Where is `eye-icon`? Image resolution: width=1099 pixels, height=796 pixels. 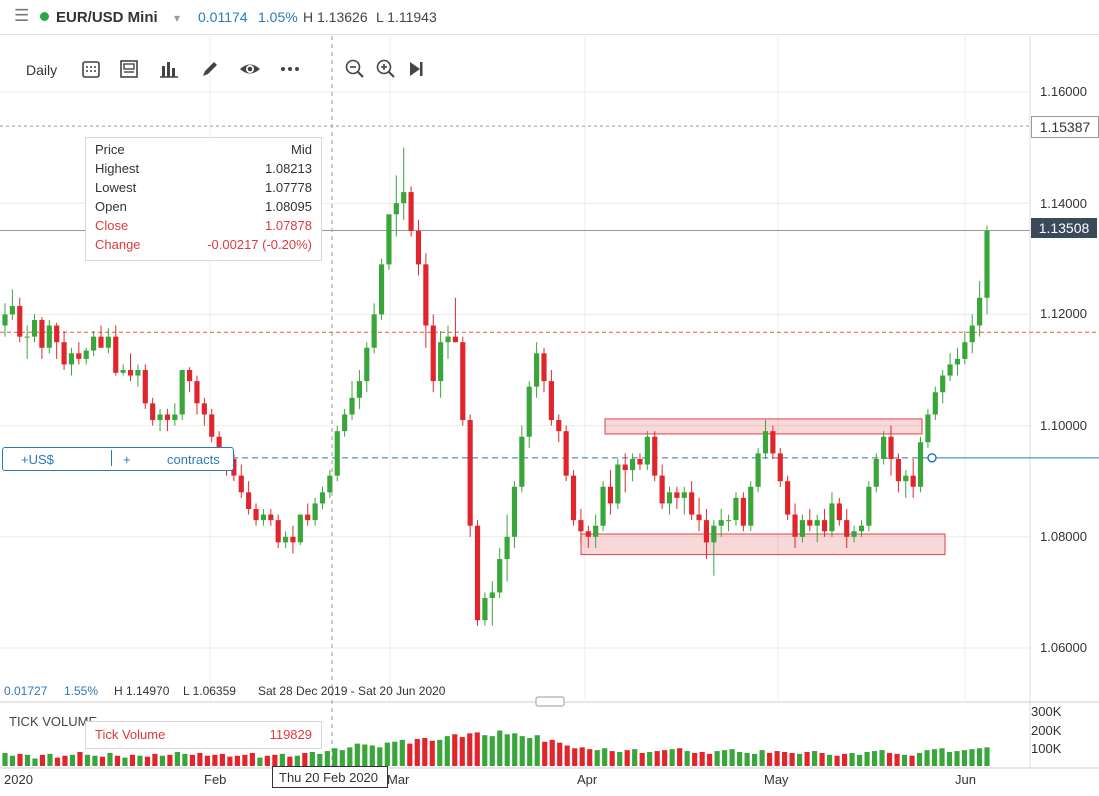 eye-icon is located at coordinates (250, 69).